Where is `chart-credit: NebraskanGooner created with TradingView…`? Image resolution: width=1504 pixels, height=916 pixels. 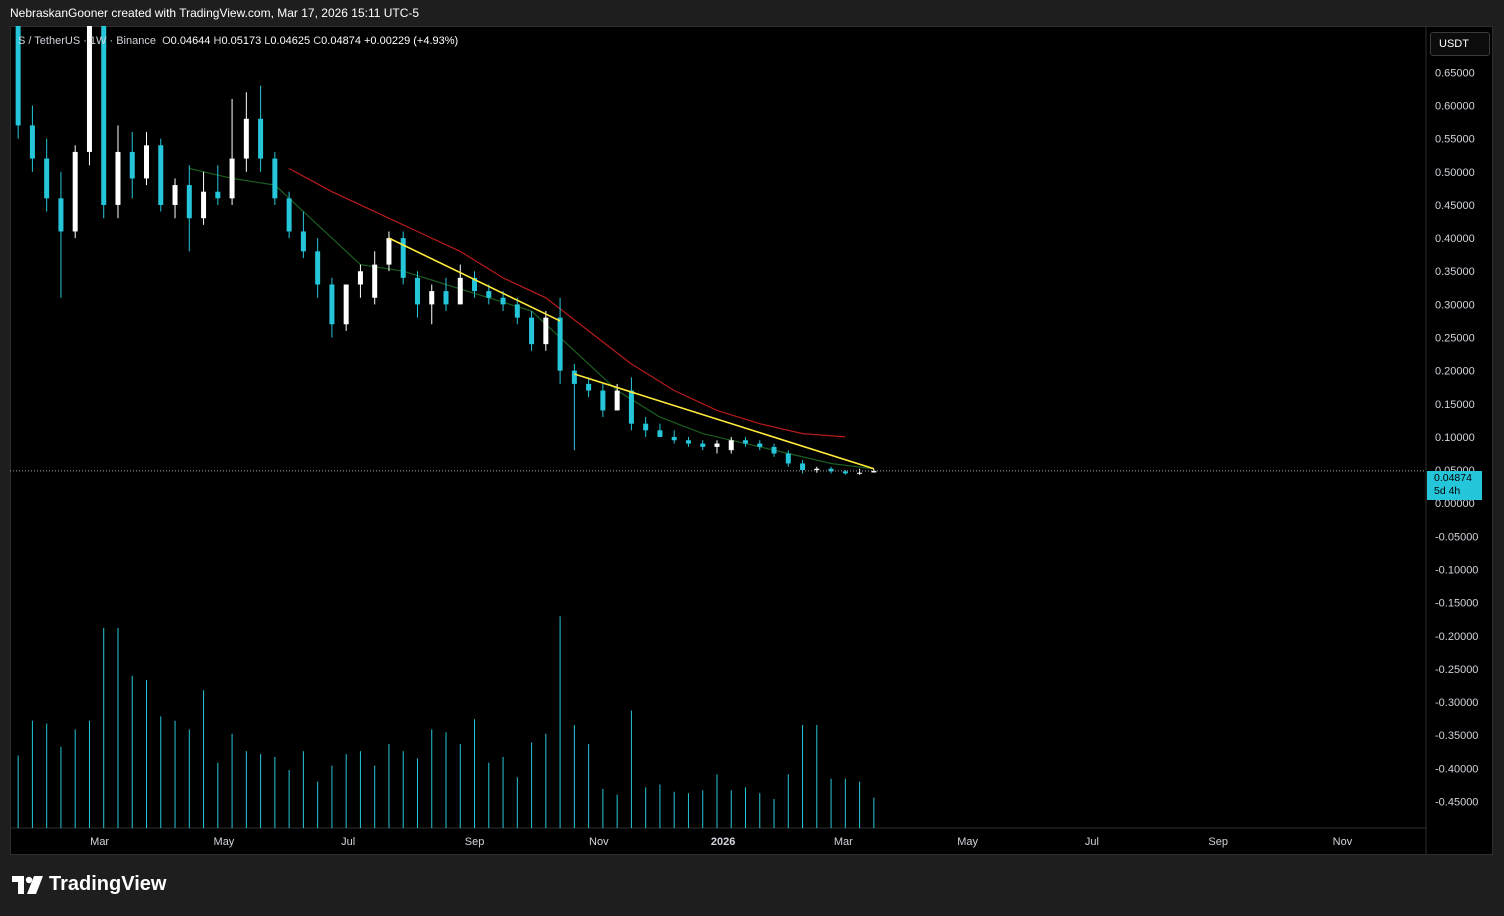
chart-credit: NebraskanGooner created with TradingView… is located at coordinates (215, 13).